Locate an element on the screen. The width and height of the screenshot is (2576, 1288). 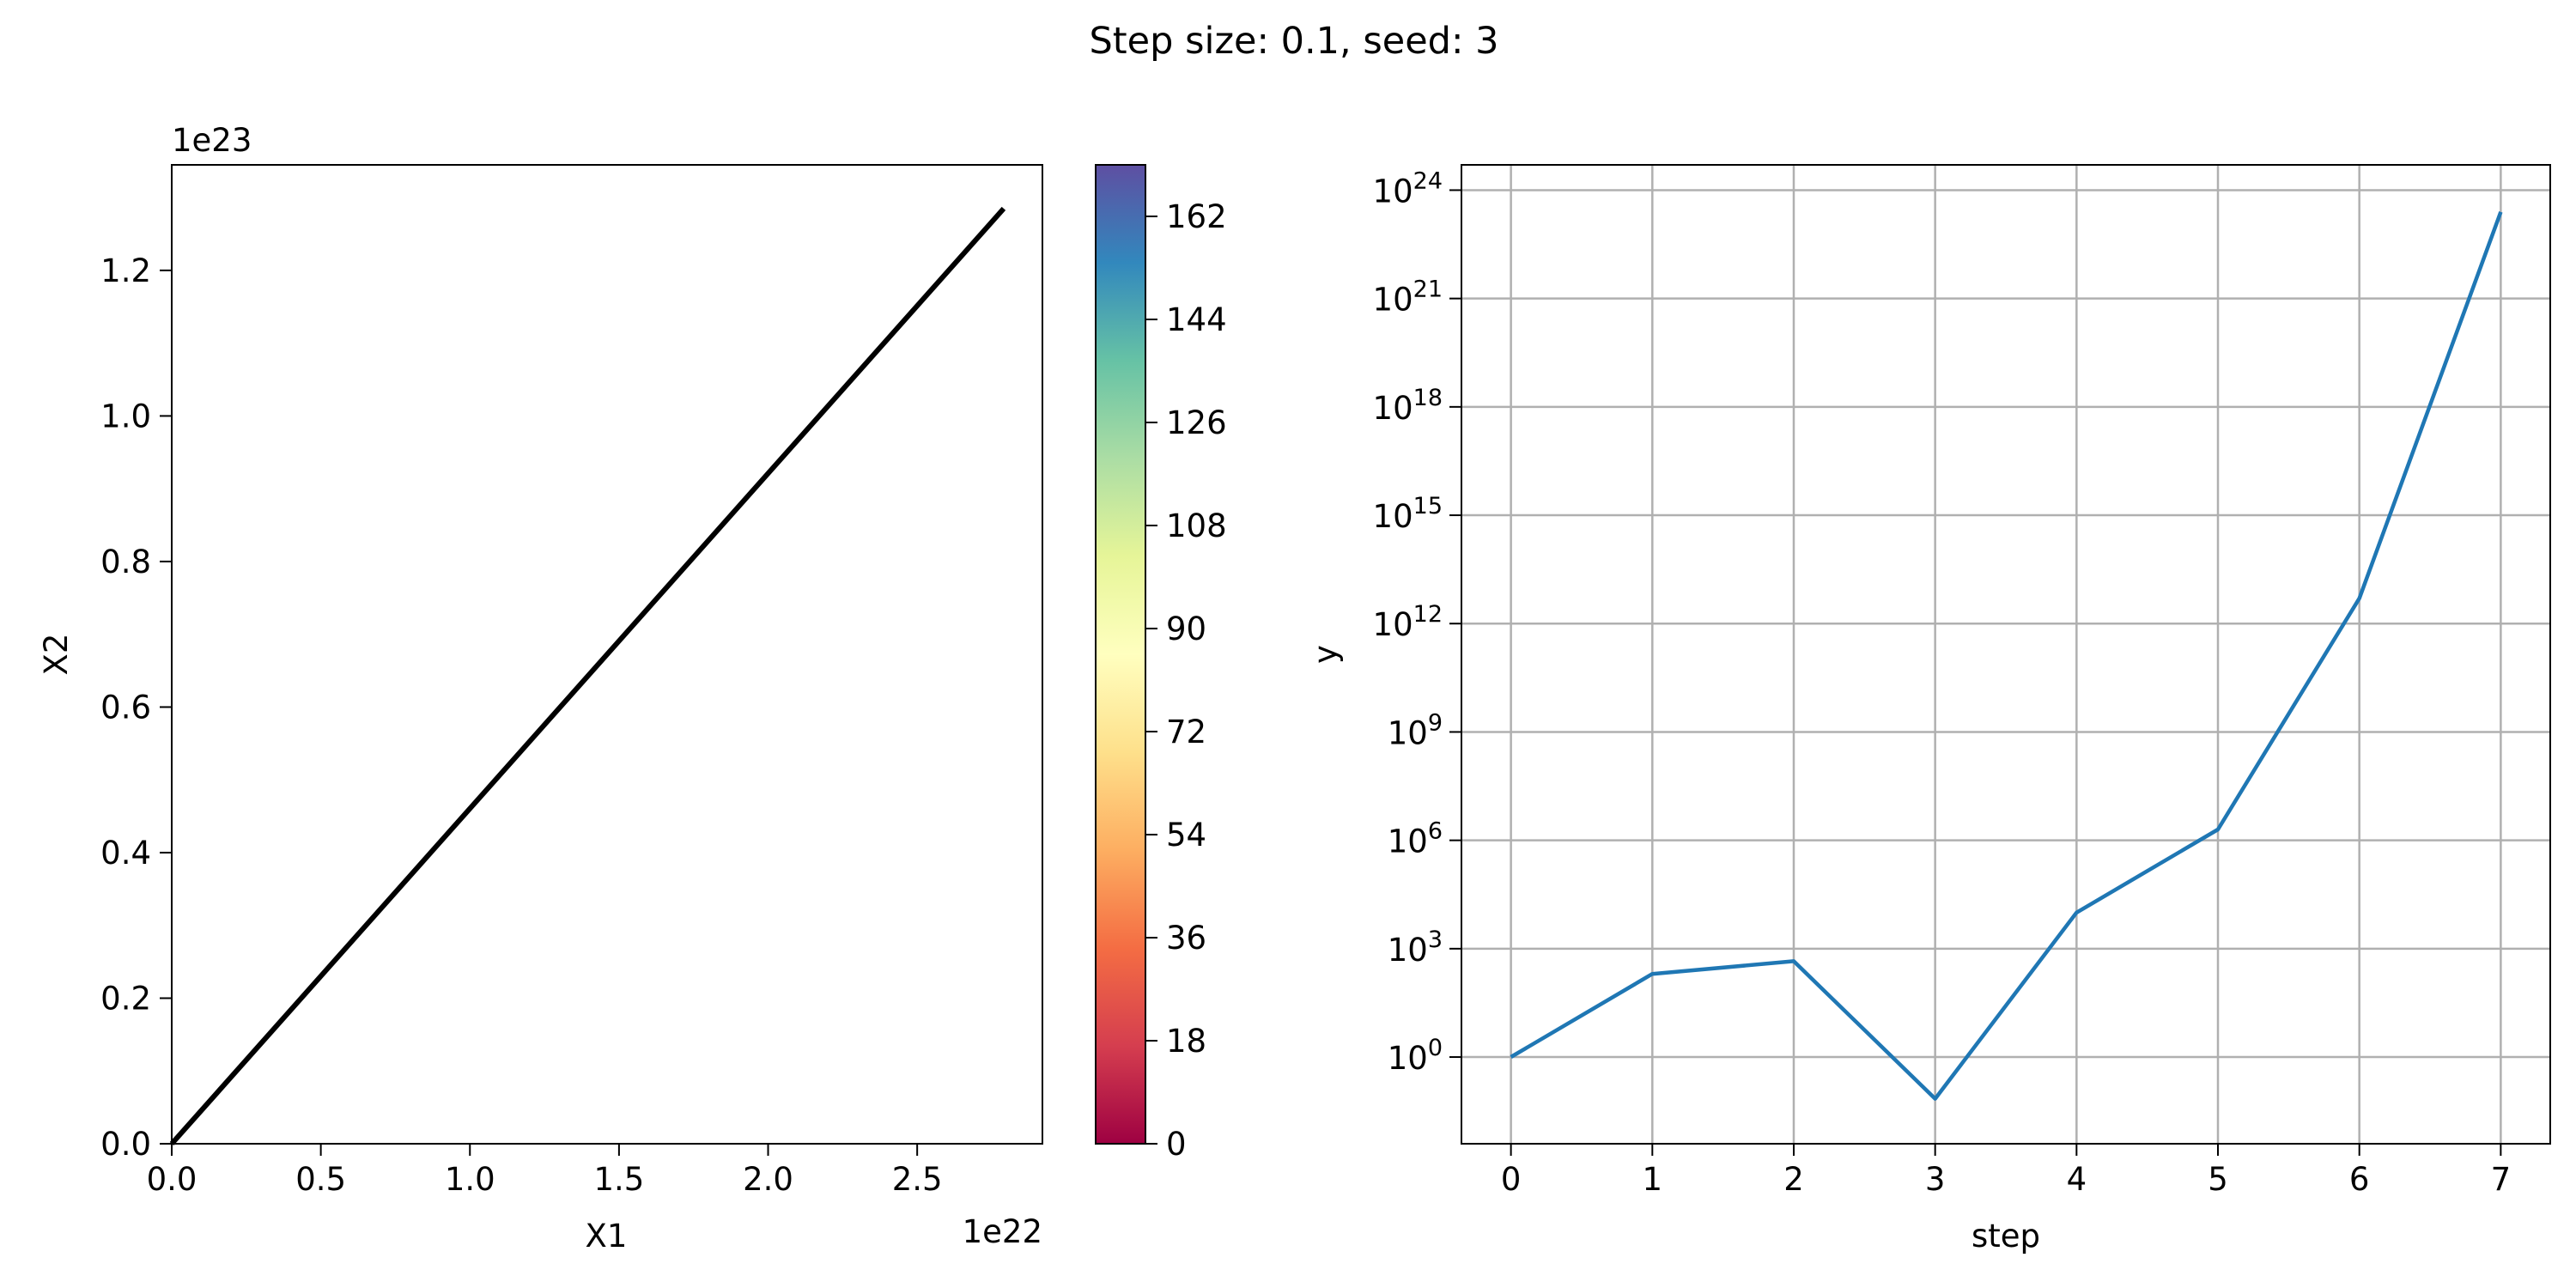
phase-y-tick-label: 0.8 is located at coordinates (126, 562).